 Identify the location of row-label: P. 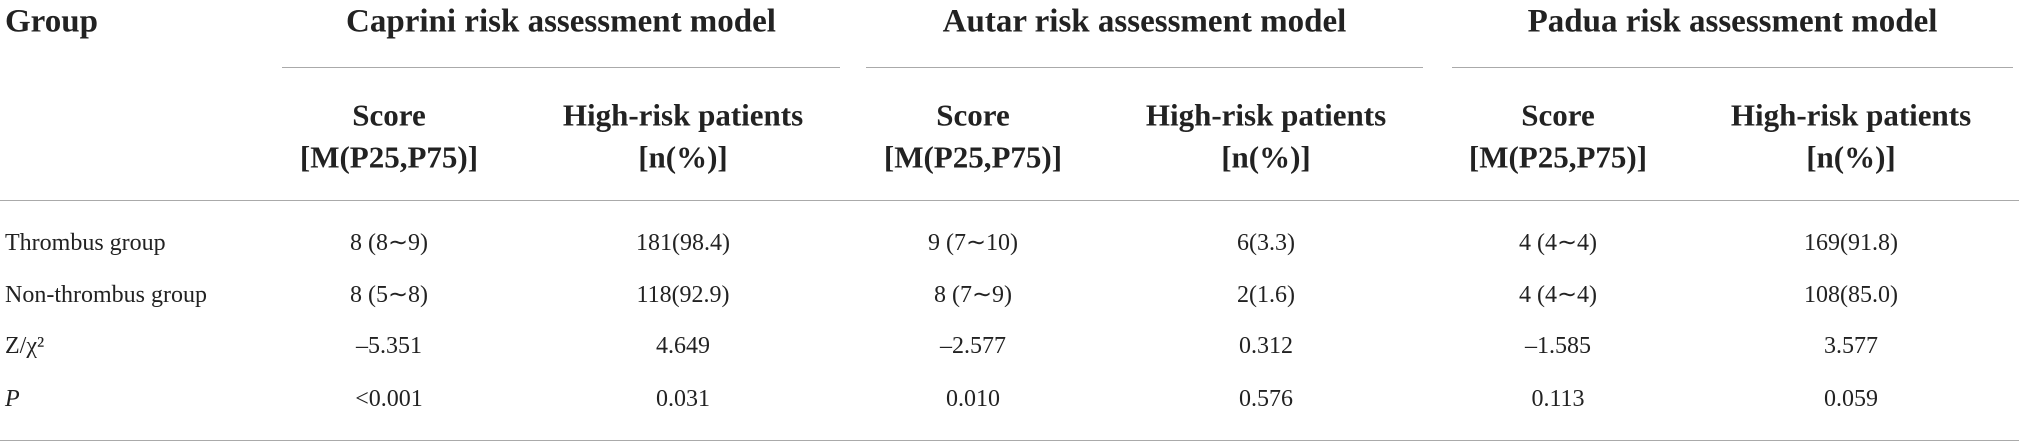
(12, 399).